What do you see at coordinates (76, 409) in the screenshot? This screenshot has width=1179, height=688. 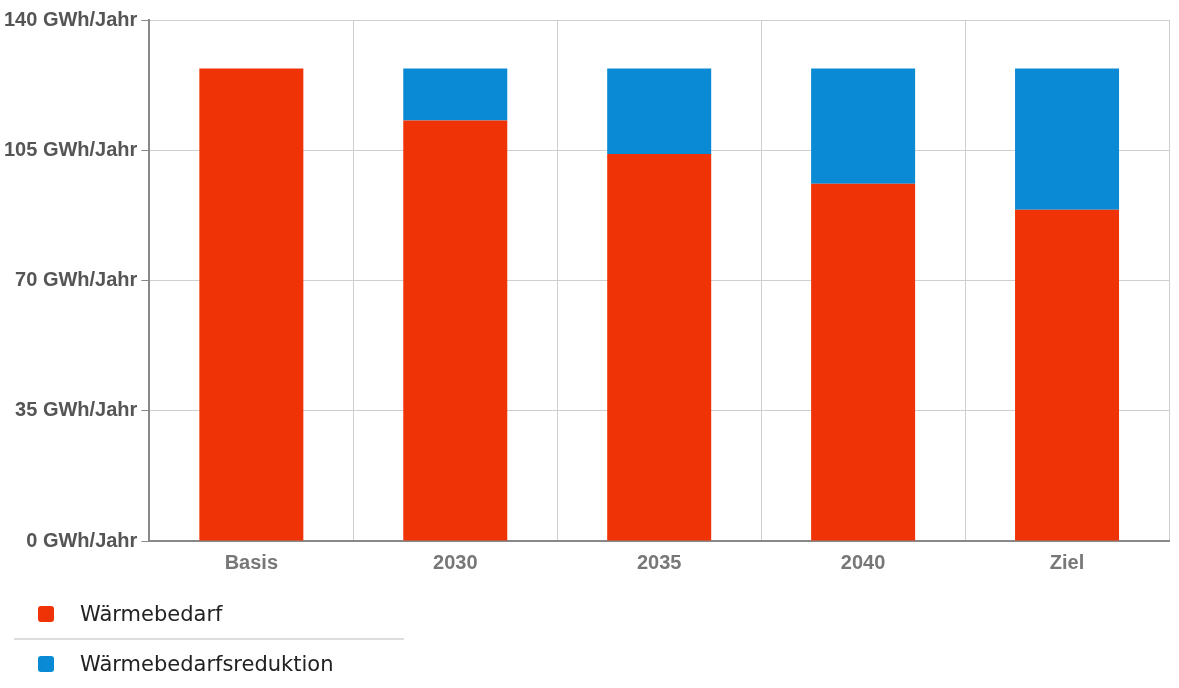 I see `y-tick-label: 35 GWh/Jahr` at bounding box center [76, 409].